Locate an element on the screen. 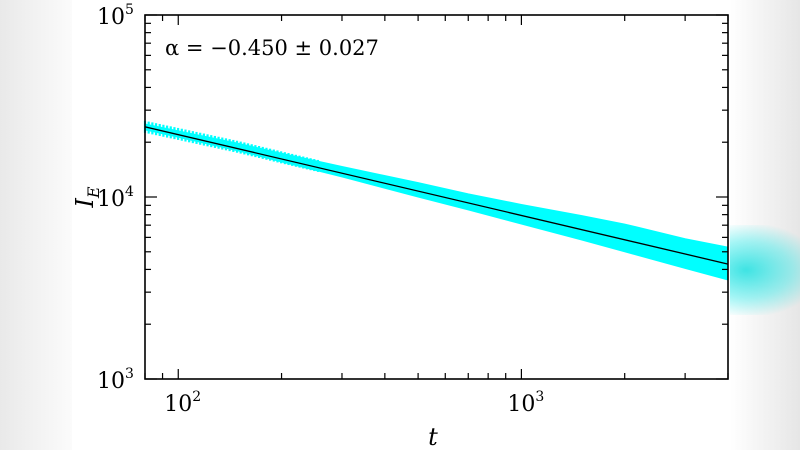 Image resolution: width=800 pixels, height=450 pixels. blurred-cyan-glow is located at coordinates (764, 270).